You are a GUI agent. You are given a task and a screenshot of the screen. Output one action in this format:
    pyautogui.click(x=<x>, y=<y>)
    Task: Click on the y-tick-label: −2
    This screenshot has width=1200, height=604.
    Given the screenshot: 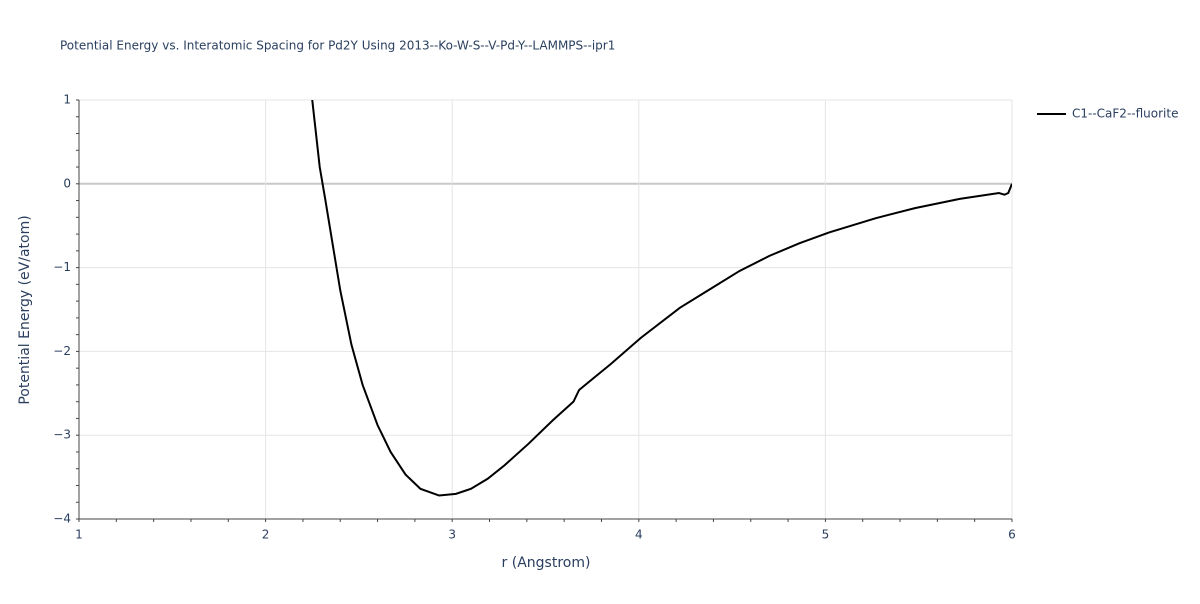 What is the action you would take?
    pyautogui.click(x=62, y=351)
    